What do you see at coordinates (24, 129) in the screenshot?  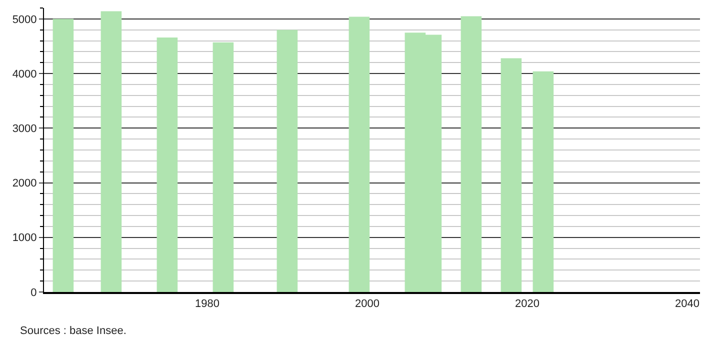 I see `y-tick-label: 3000` at bounding box center [24, 129].